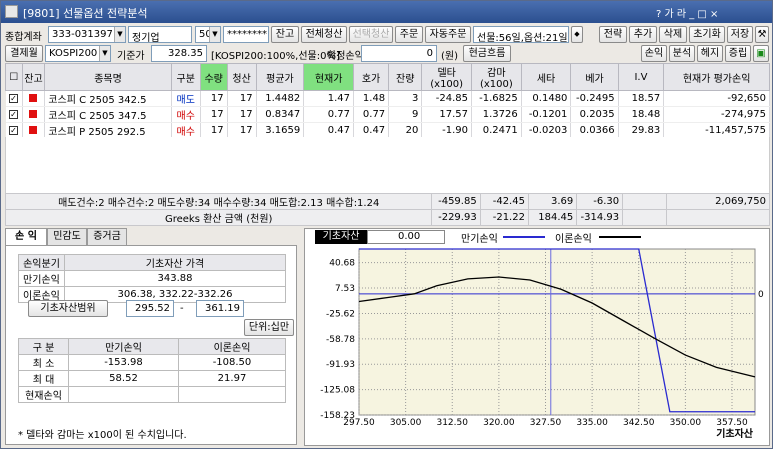 The height and width of the screenshot is (449, 773). I want to click on exp-header: 만기손익, so click(123, 346).